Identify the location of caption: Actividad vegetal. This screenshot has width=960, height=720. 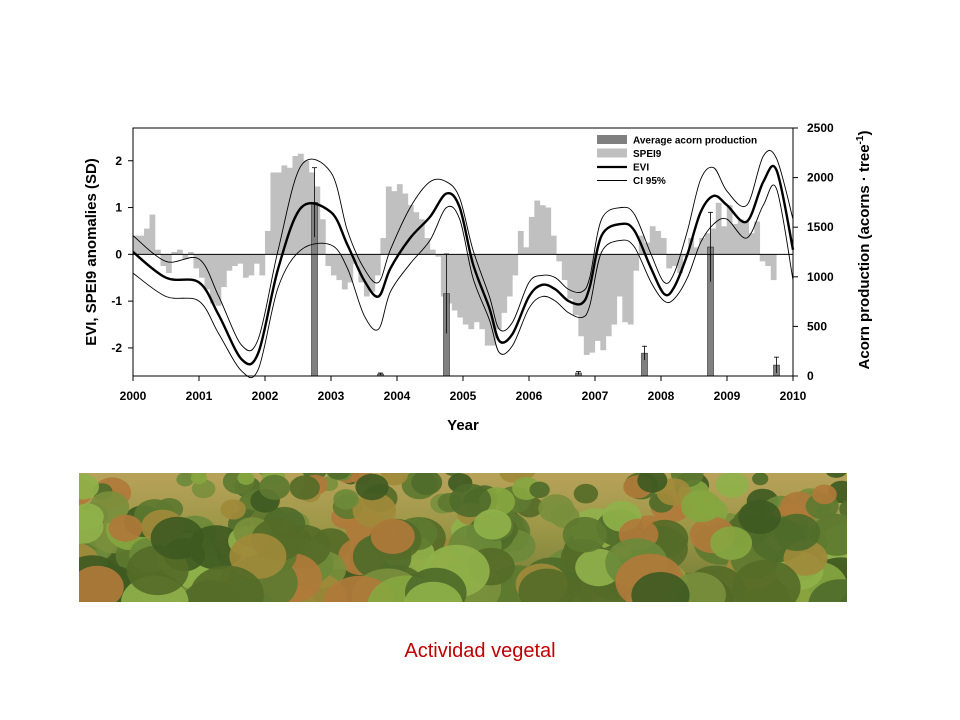
(480, 651).